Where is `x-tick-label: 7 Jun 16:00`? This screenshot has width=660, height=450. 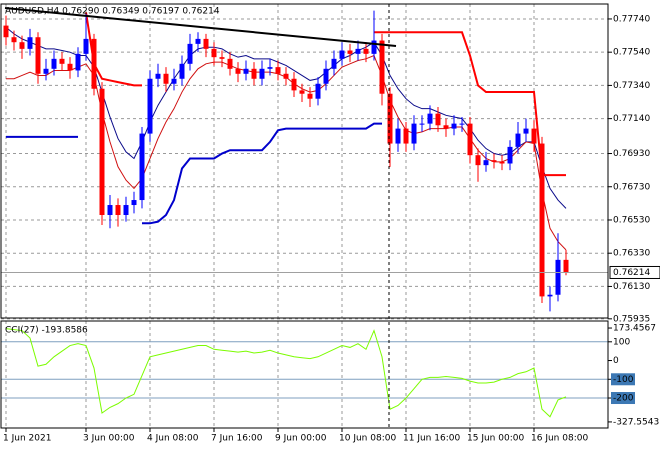 x-tick-label: 7 Jun 16:00 is located at coordinates (237, 439).